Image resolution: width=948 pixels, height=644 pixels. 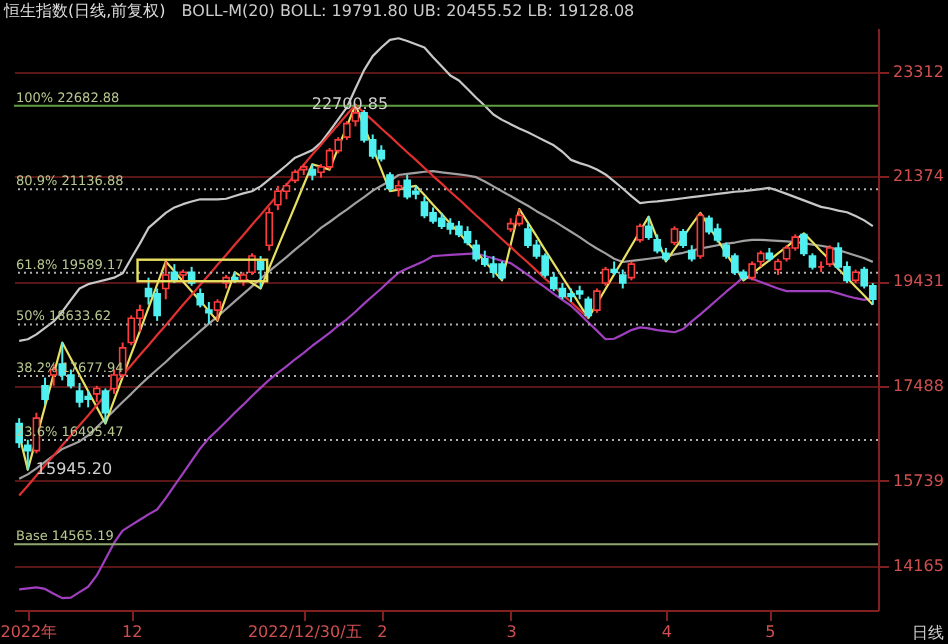 What do you see at coordinates (928, 633) in the screenshot?
I see `text: 日线` at bounding box center [928, 633].